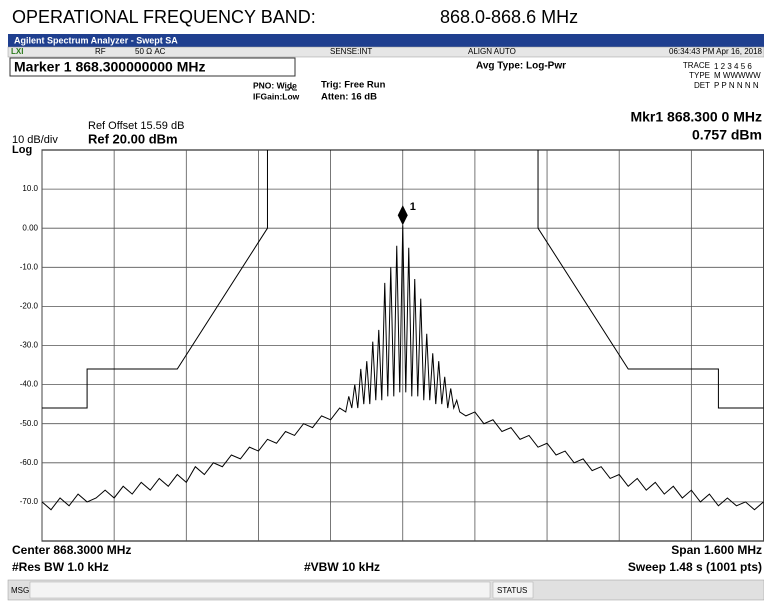 The width and height of the screenshot is (764, 602). Describe the element at coordinates (133, 138) in the screenshot. I see `ref-level: Ref 20.00 dBm` at that location.